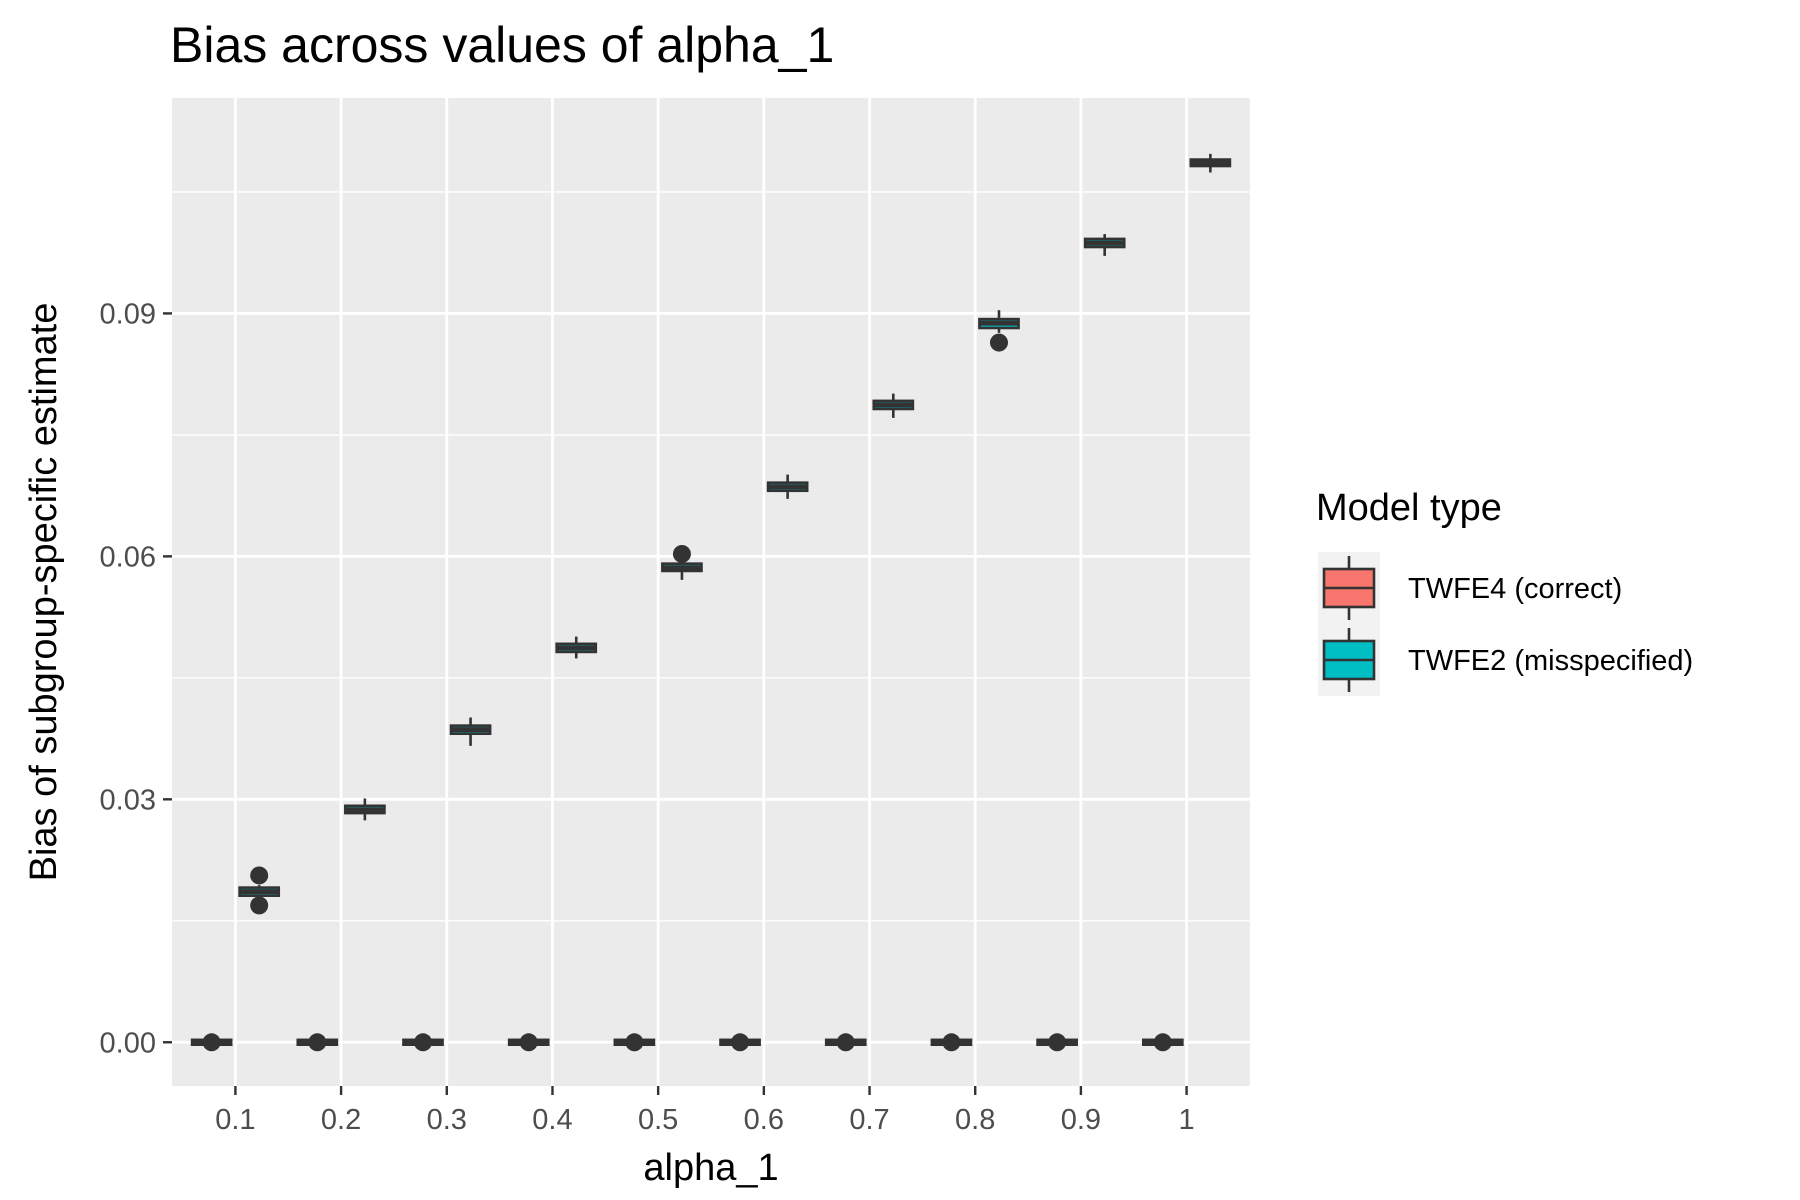  Describe the element at coordinates (365, 809) in the screenshot. I see `box-twfe2-0.2` at that location.